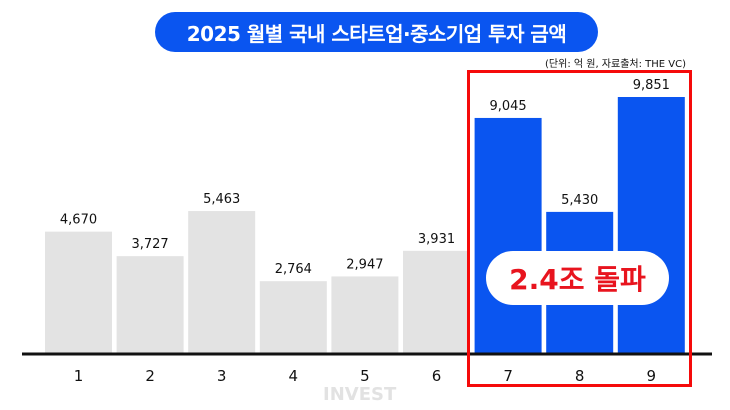 The image size is (730, 410). What do you see at coordinates (360, 394) in the screenshot?
I see `watermark-logo: INVEST` at bounding box center [360, 394].